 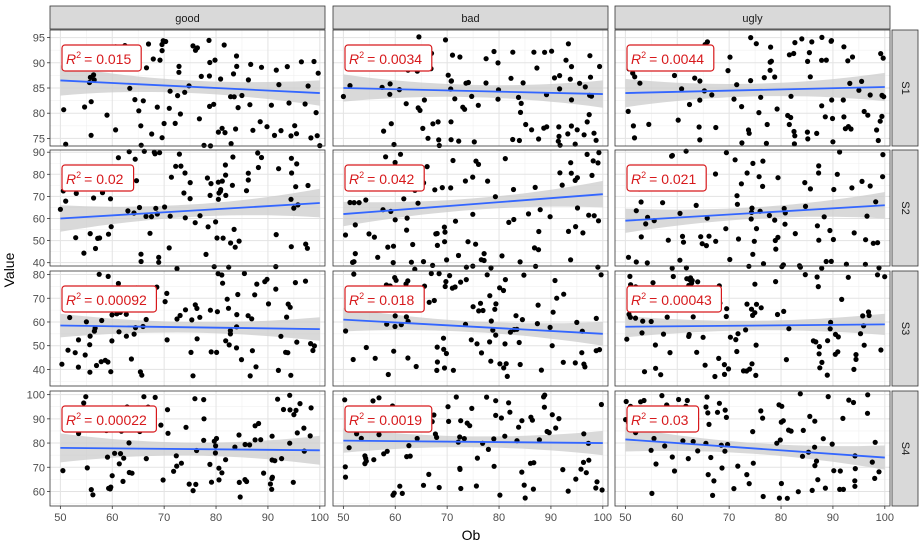 What do you see at coordinates (905, 88) in the screenshot?
I see `facet-strip-S1` at bounding box center [905, 88].